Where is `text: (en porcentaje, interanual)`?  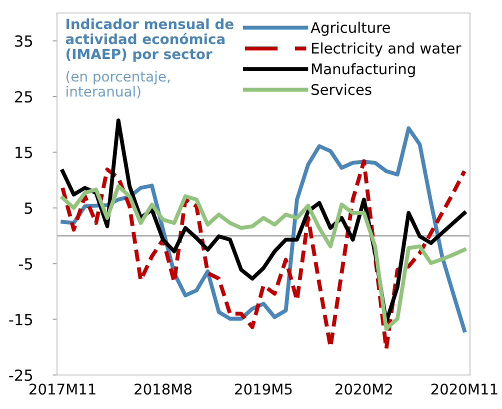
text: (en porcentaje, interanual) is located at coordinates (118, 84).